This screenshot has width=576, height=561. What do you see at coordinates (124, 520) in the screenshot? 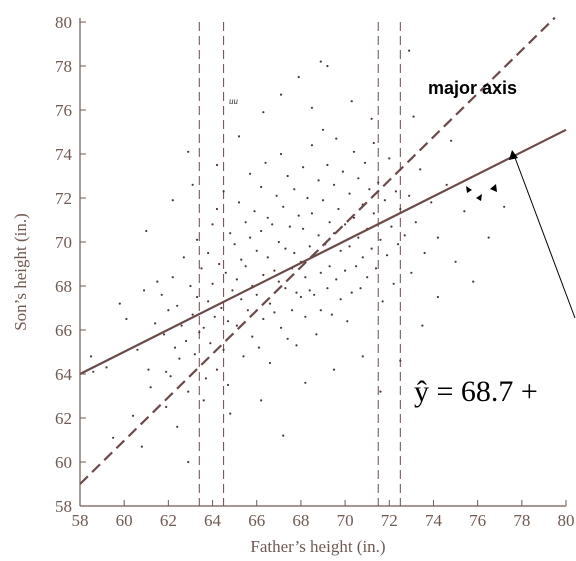
I see `x-tick-label: 60` at bounding box center [124, 520].